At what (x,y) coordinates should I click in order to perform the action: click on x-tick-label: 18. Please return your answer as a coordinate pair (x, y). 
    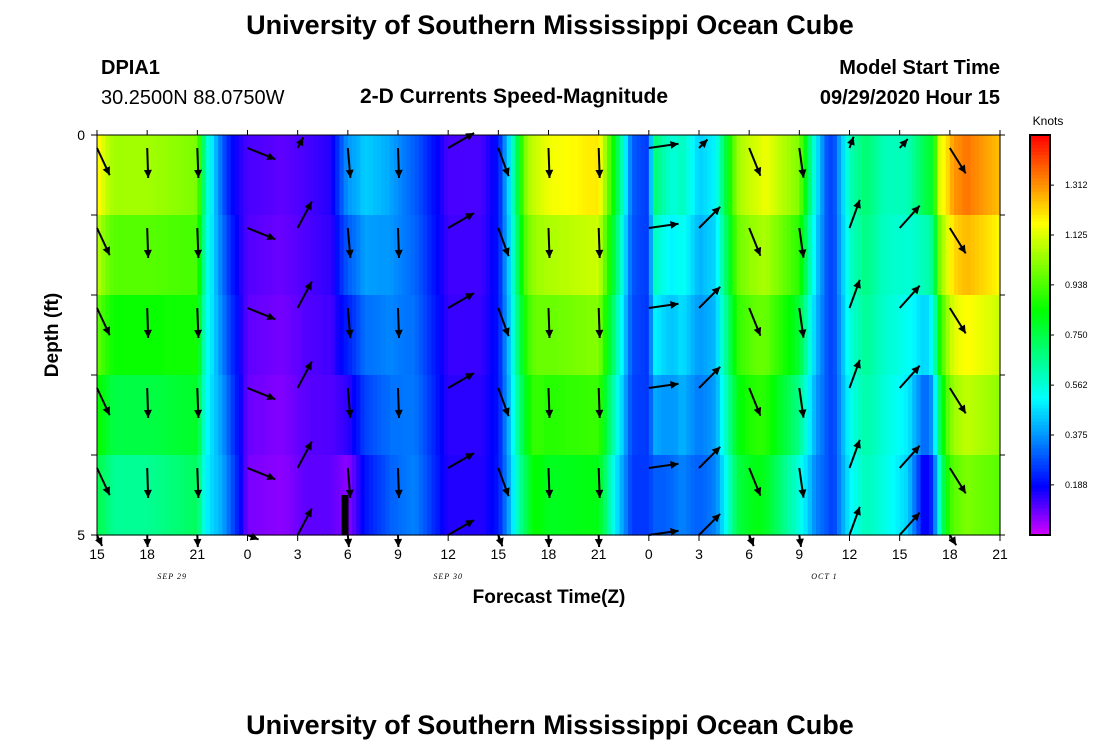
    Looking at the image, I should click on (950, 554).